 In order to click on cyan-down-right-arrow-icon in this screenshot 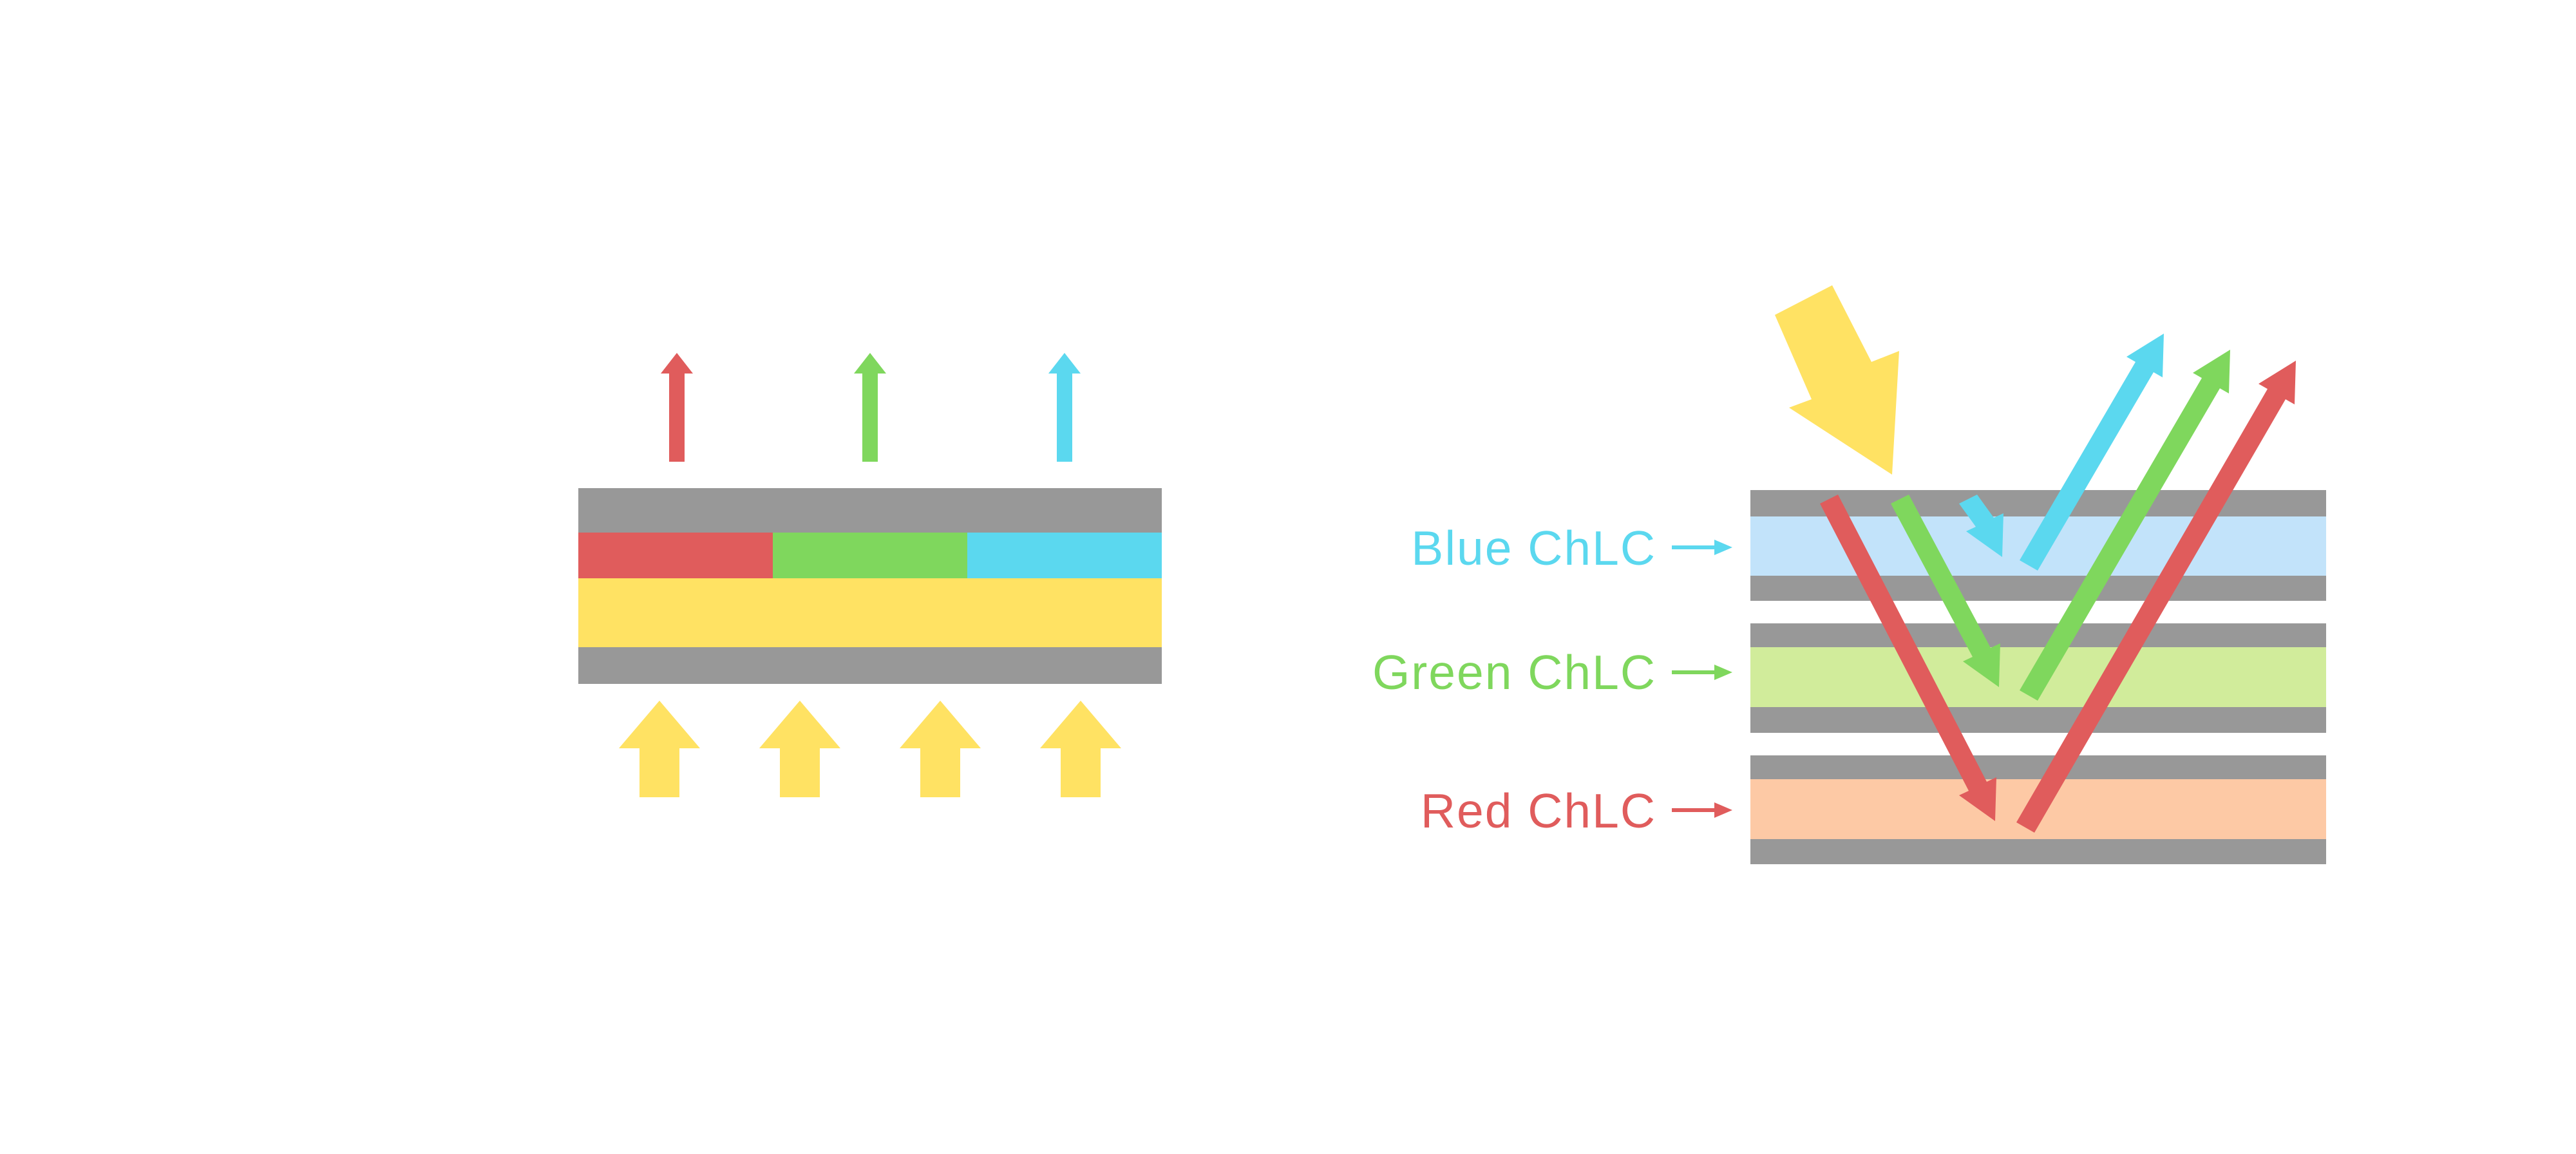, I will do `click(1981, 526)`.